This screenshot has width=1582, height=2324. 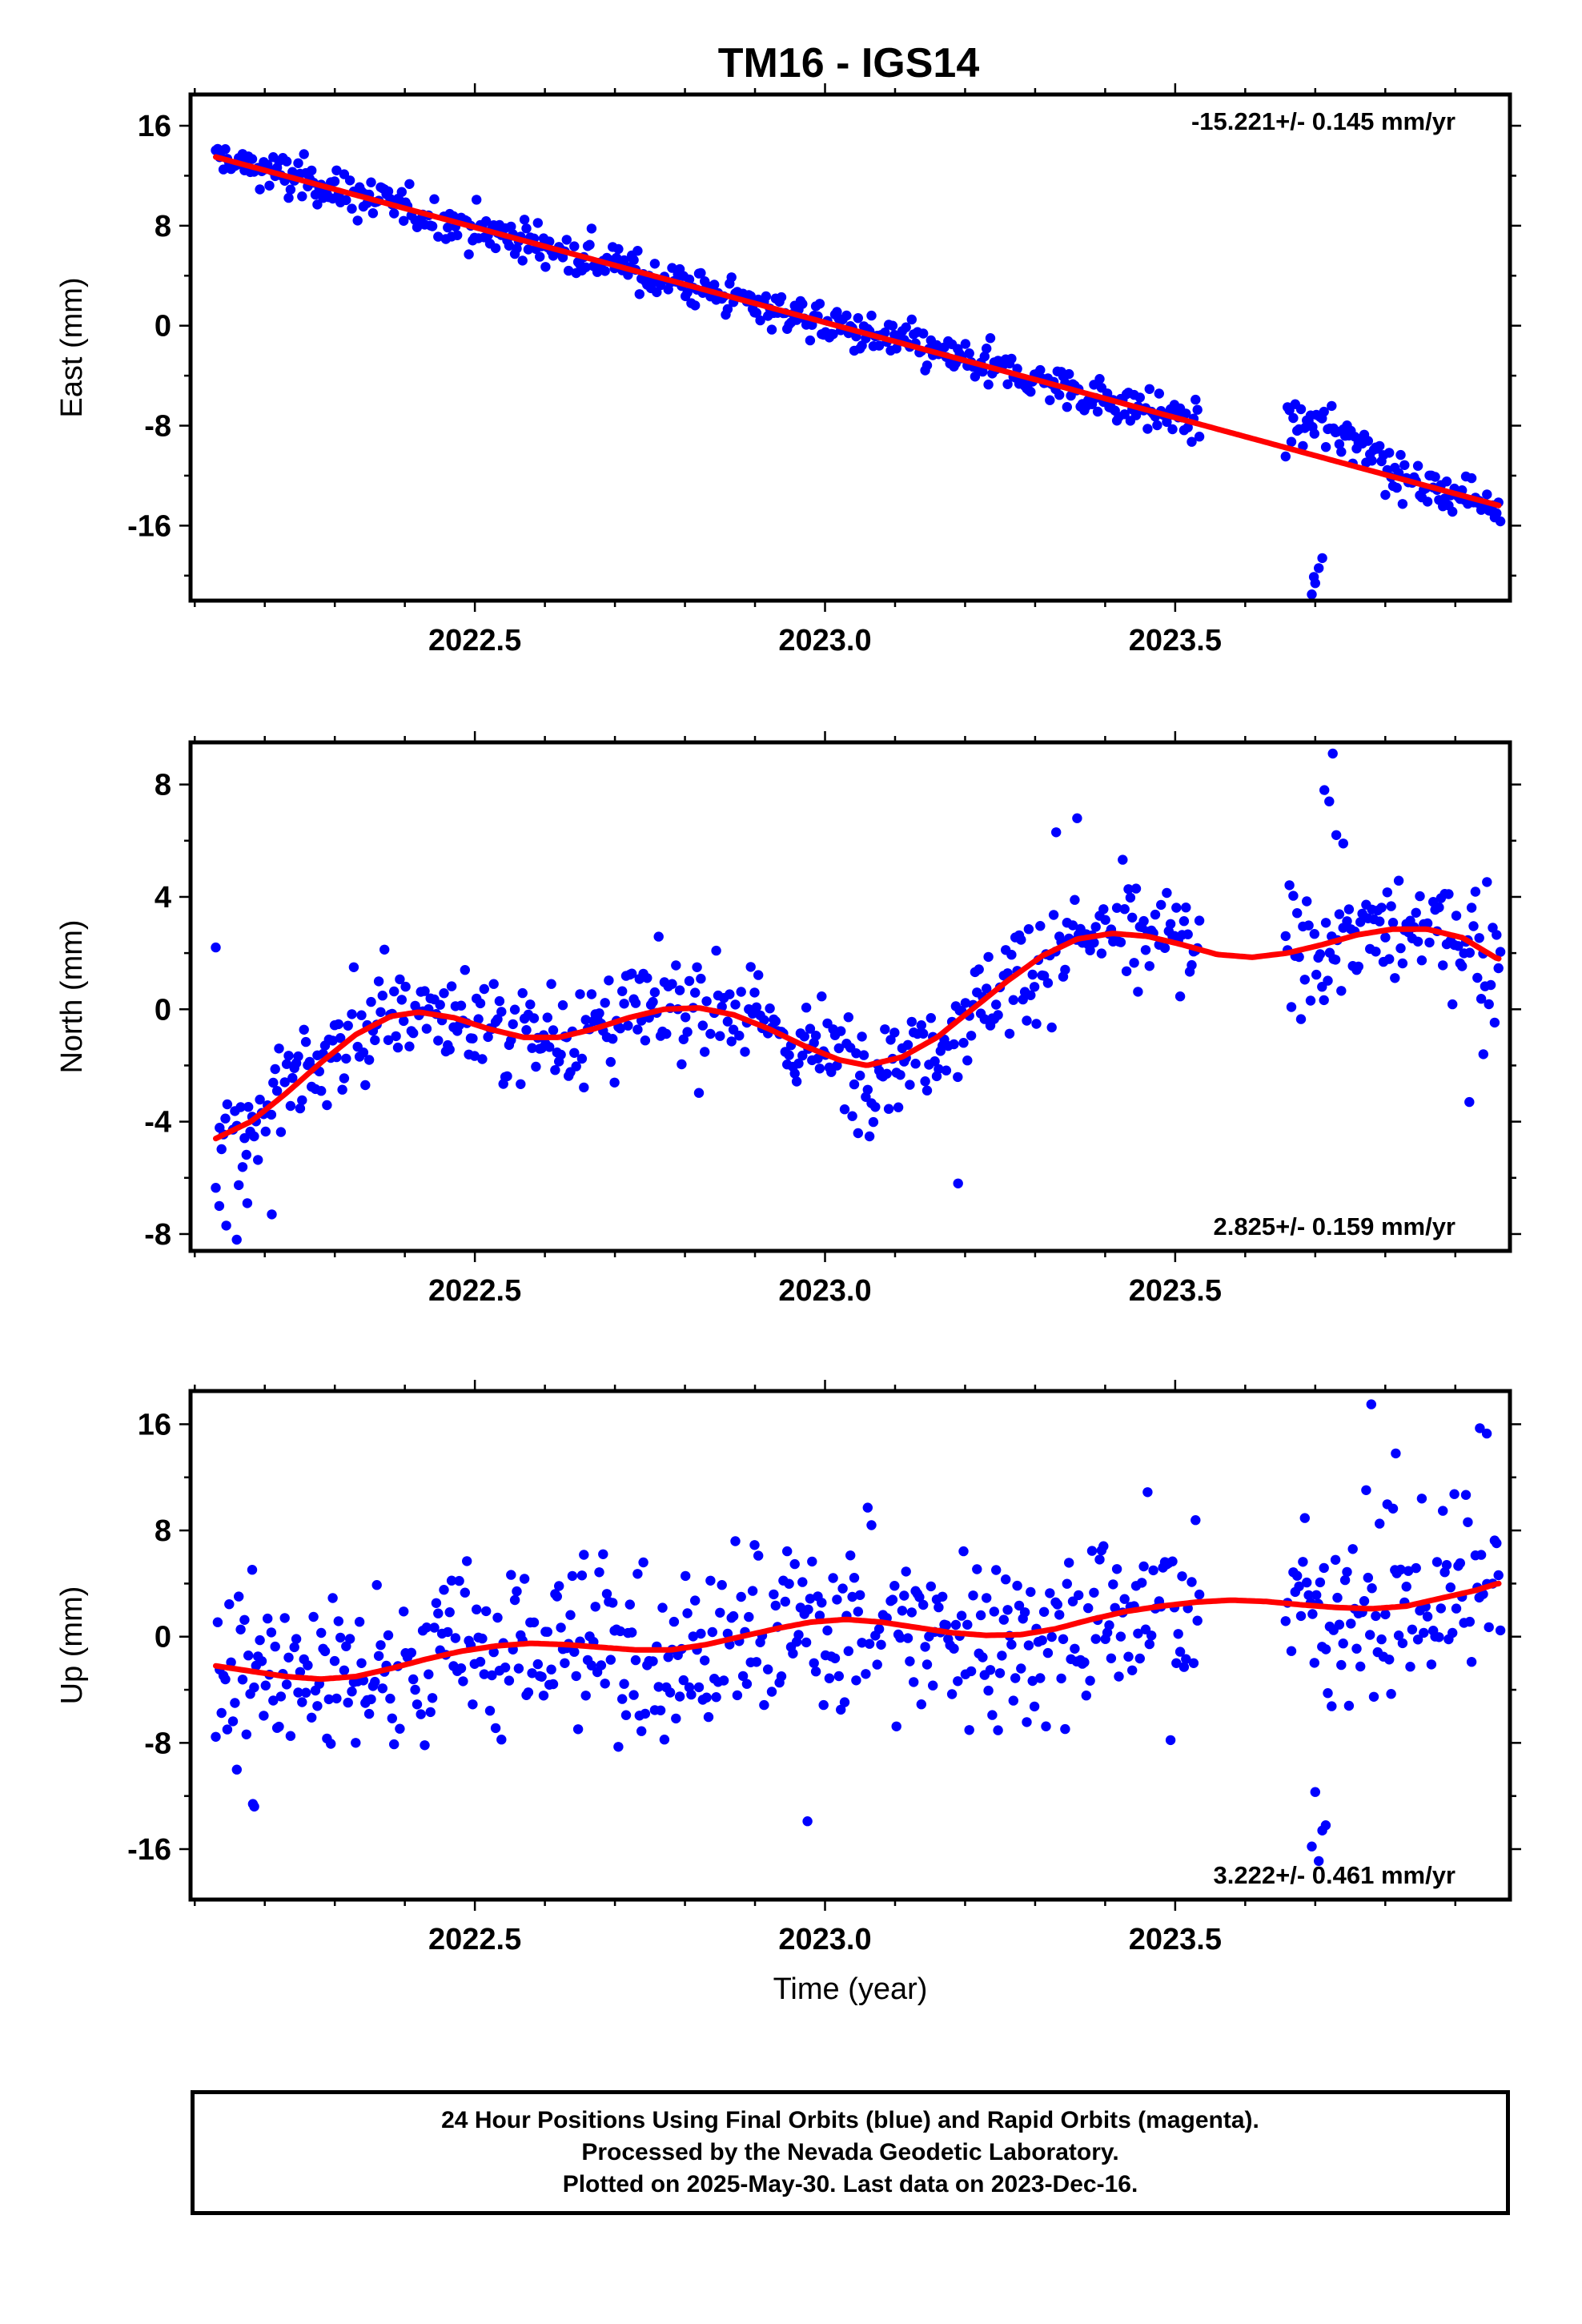 What do you see at coordinates (857, 331) in the screenshot?
I see `model-curve-east` at bounding box center [857, 331].